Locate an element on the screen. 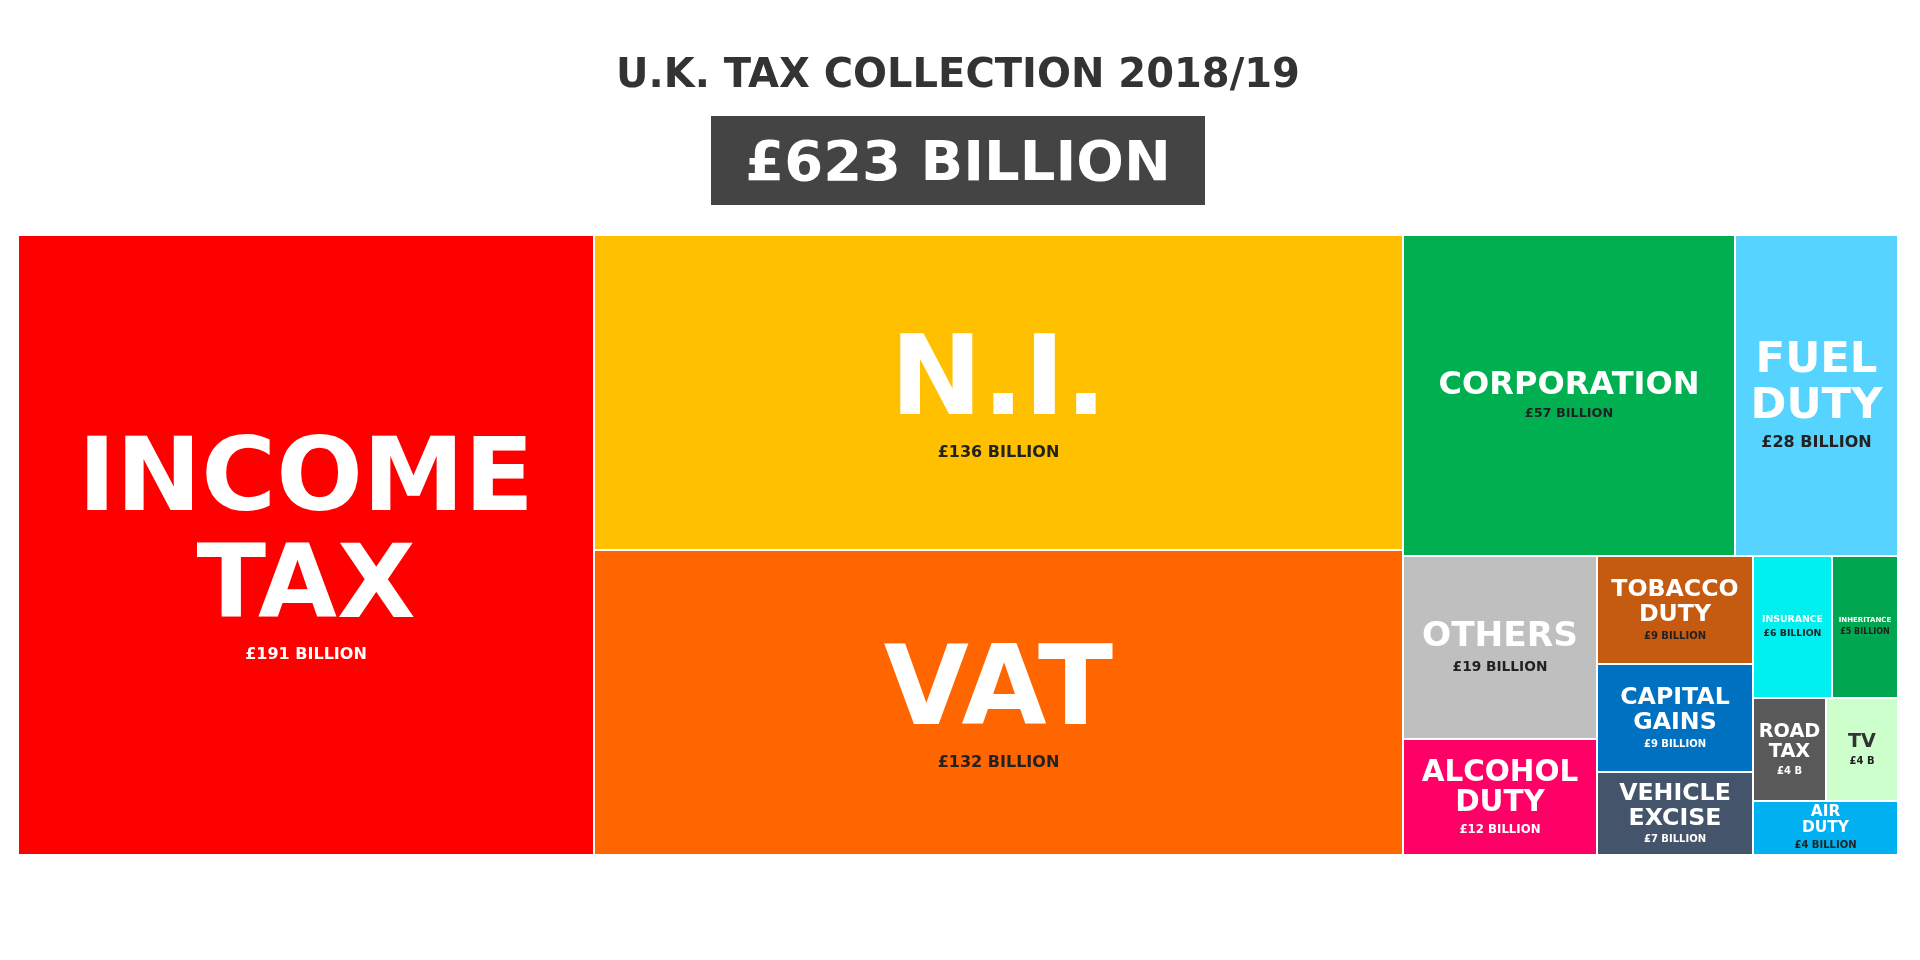 This screenshot has width=1920, height=960. category-label: ROAD TAX is located at coordinates (1789, 740).